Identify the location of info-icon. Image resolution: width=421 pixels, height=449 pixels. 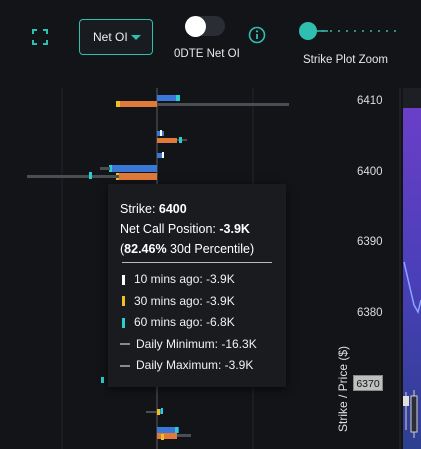
(257, 35).